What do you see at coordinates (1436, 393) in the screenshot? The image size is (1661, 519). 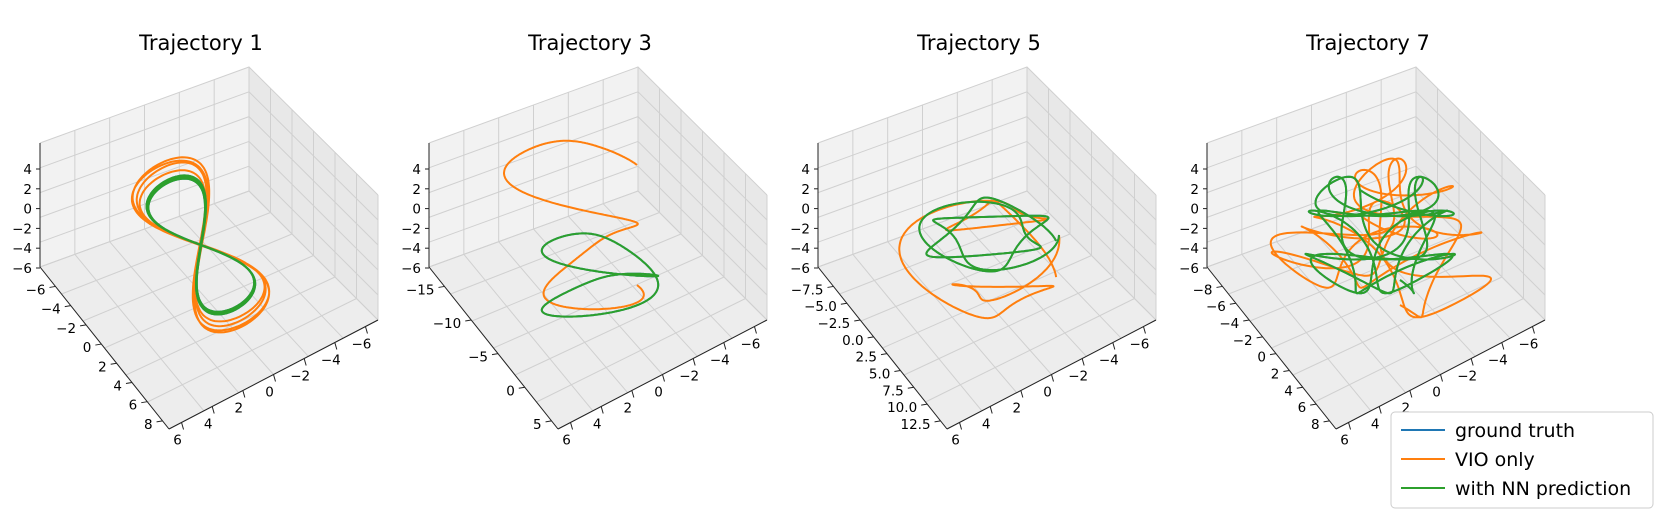 I see `right-tick-label: 0` at bounding box center [1436, 393].